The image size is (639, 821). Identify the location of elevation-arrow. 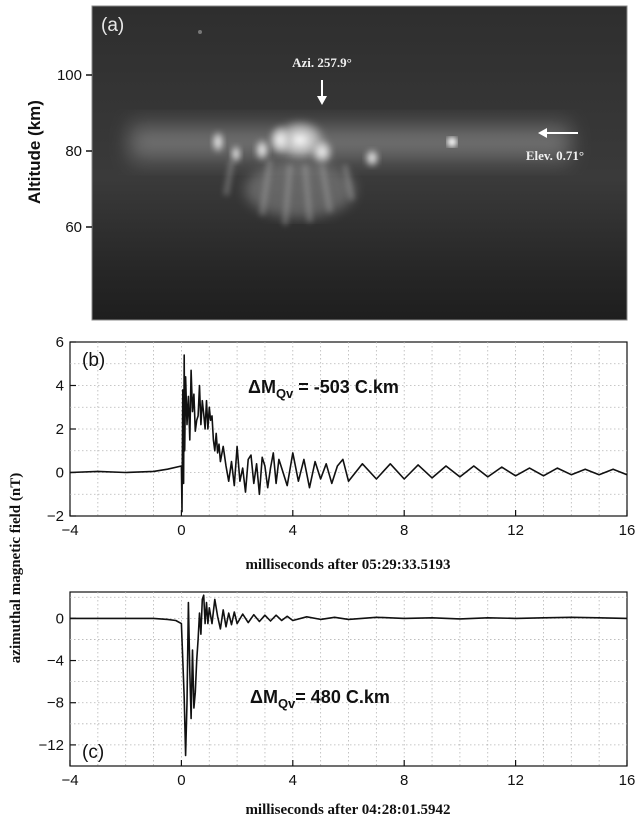
(558, 133).